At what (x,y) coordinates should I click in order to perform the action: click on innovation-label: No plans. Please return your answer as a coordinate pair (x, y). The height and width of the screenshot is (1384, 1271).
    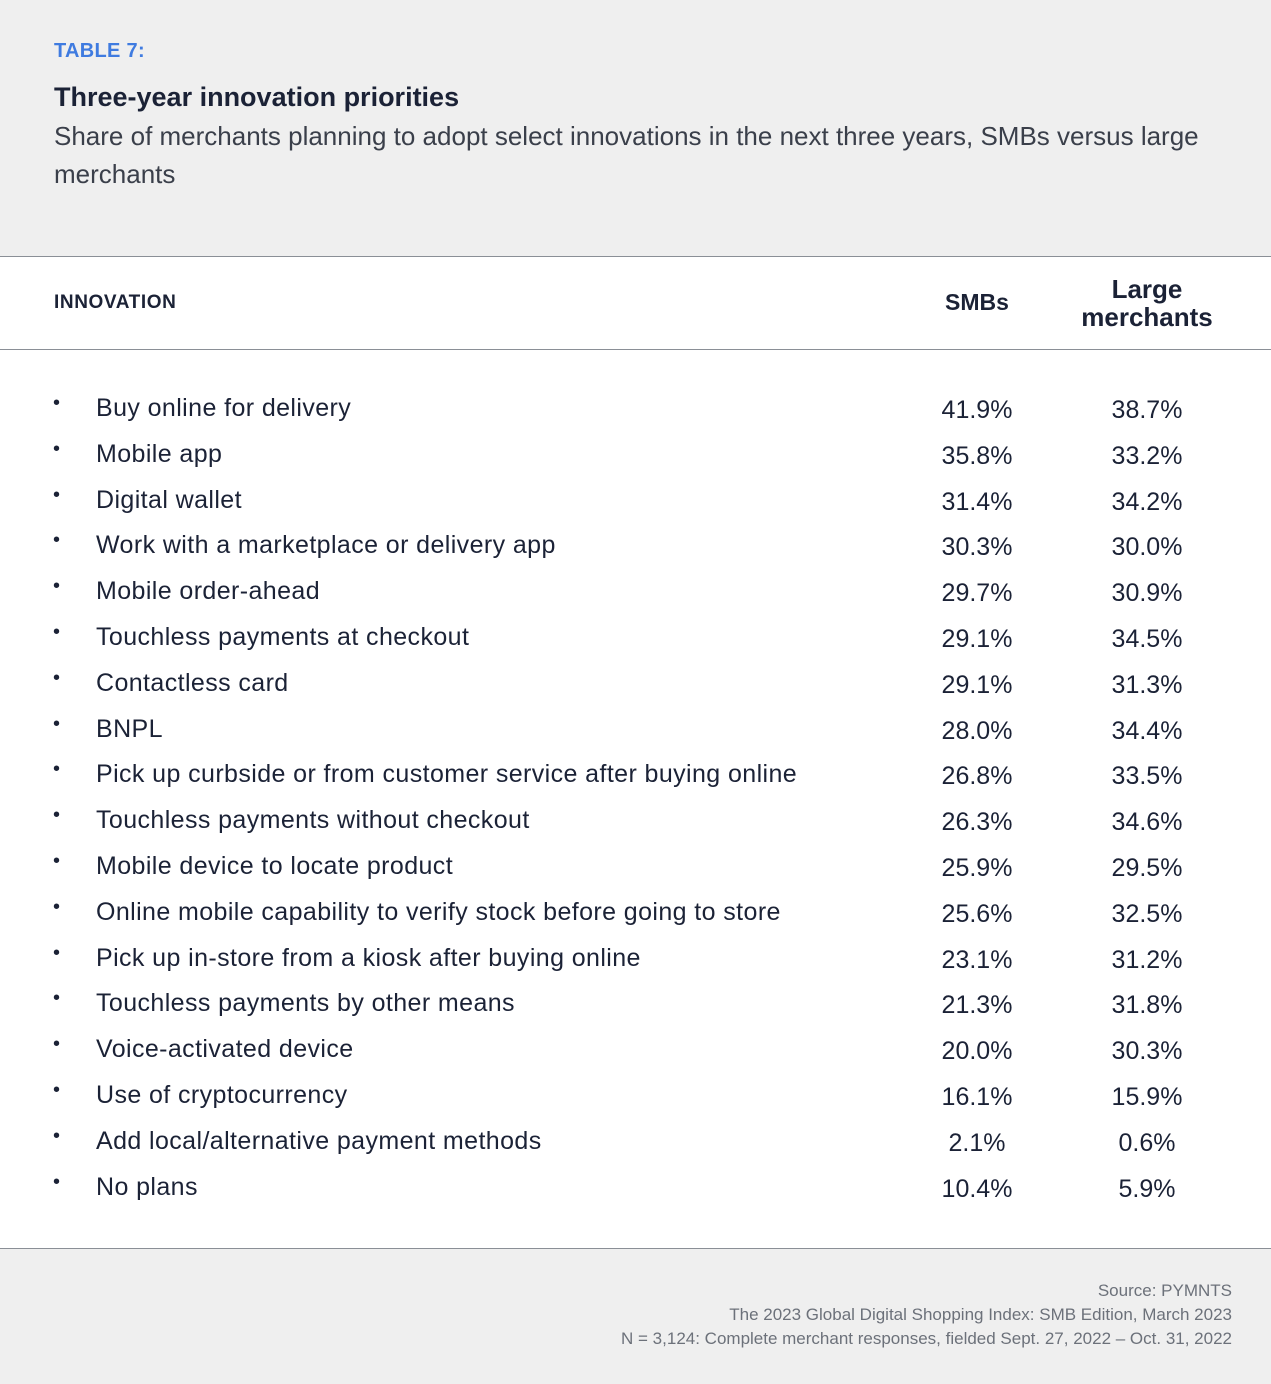
    Looking at the image, I should click on (147, 1186).